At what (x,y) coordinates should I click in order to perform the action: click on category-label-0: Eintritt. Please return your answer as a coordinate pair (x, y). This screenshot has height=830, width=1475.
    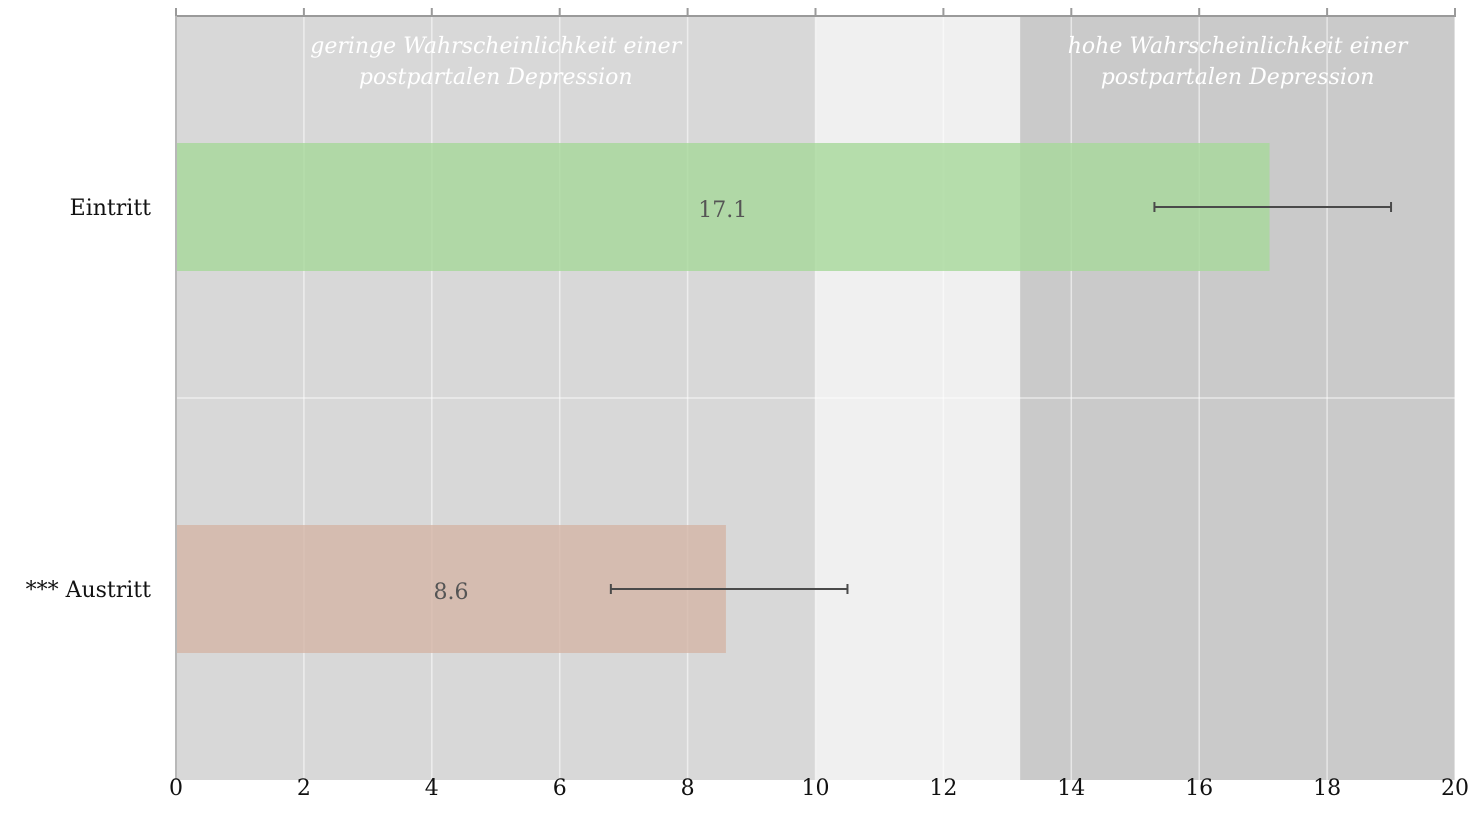
    Looking at the image, I should click on (110, 208).